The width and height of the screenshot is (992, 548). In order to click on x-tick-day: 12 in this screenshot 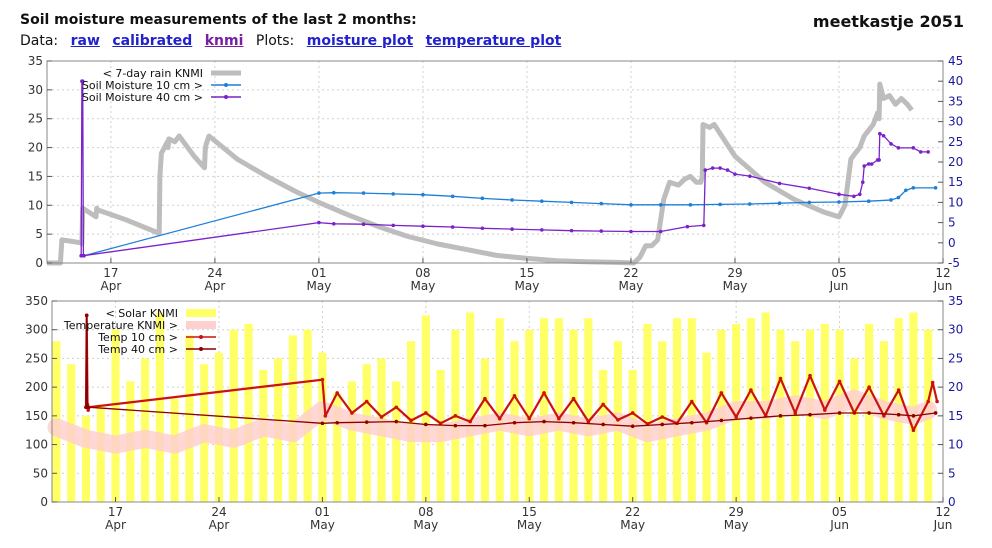, I will do `click(942, 273)`.